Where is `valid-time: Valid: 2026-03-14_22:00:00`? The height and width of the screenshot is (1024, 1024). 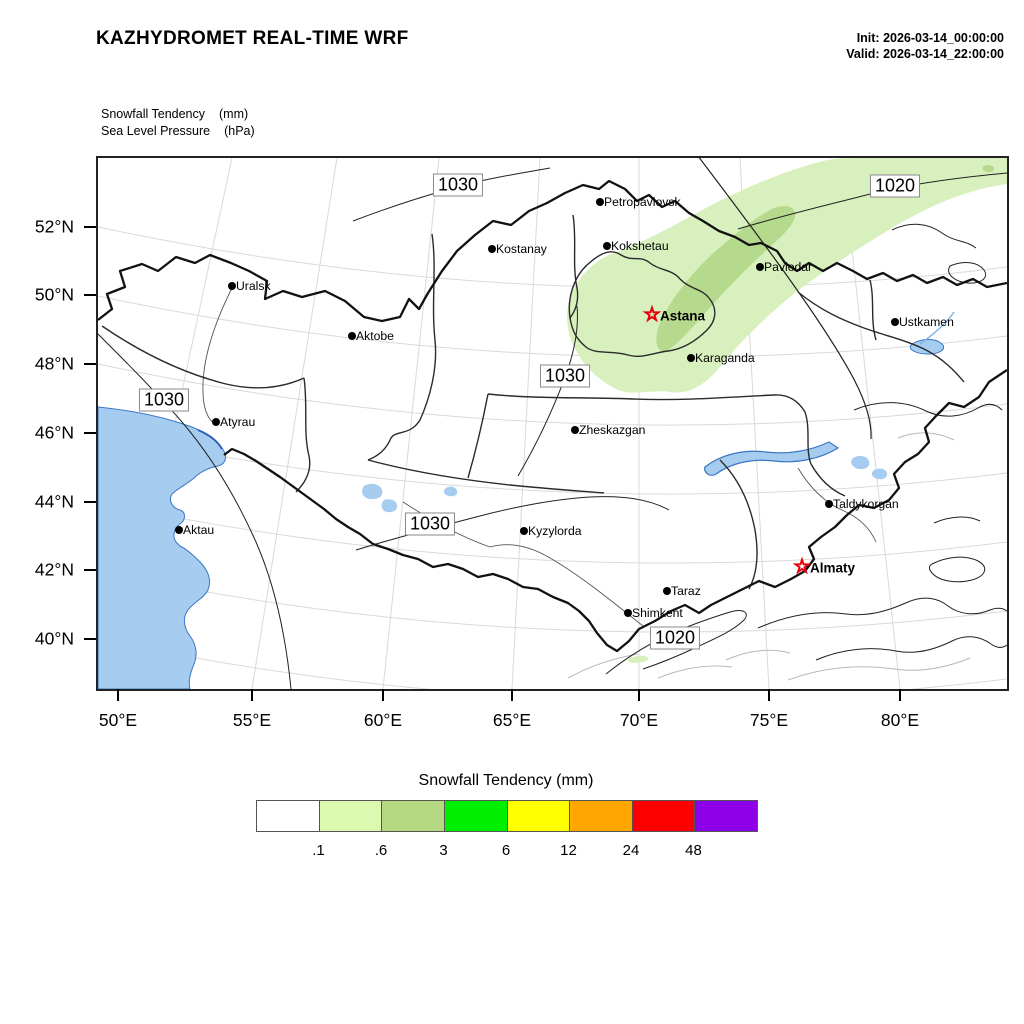 valid-time: Valid: 2026-03-14_22:00:00 is located at coordinates (925, 54).